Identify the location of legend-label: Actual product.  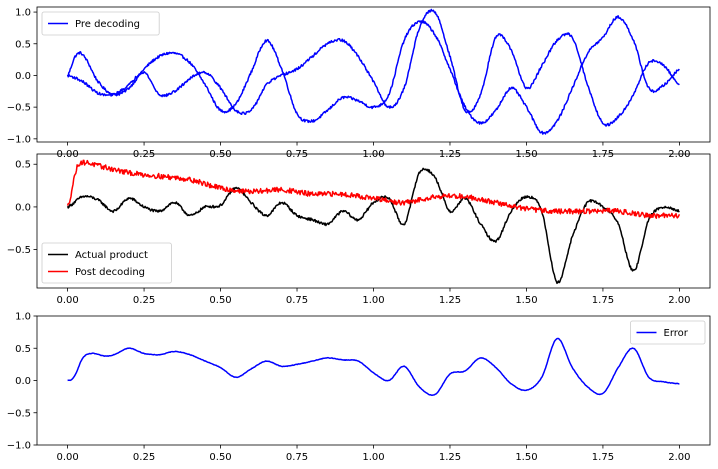
(111, 255).